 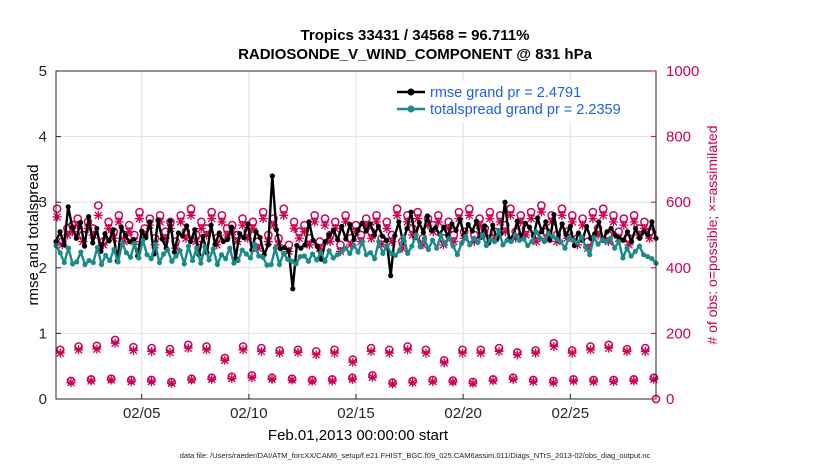 What do you see at coordinates (678, 202) in the screenshot?
I see `y-tick-label-right: 600` at bounding box center [678, 202].